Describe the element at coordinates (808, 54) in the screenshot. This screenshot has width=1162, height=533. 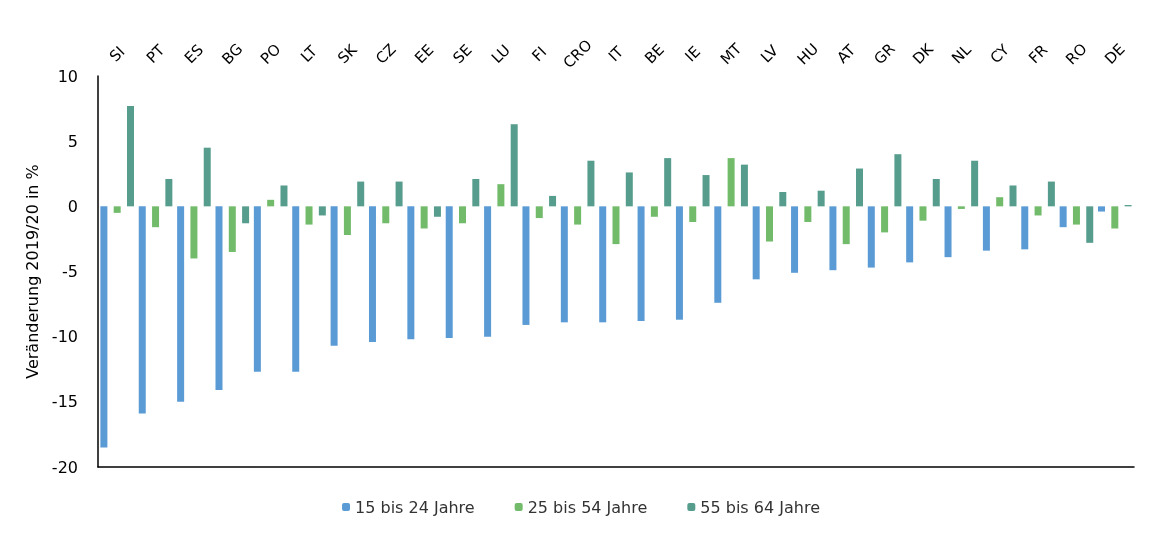
I see `x-tick-label: HU` at that location.